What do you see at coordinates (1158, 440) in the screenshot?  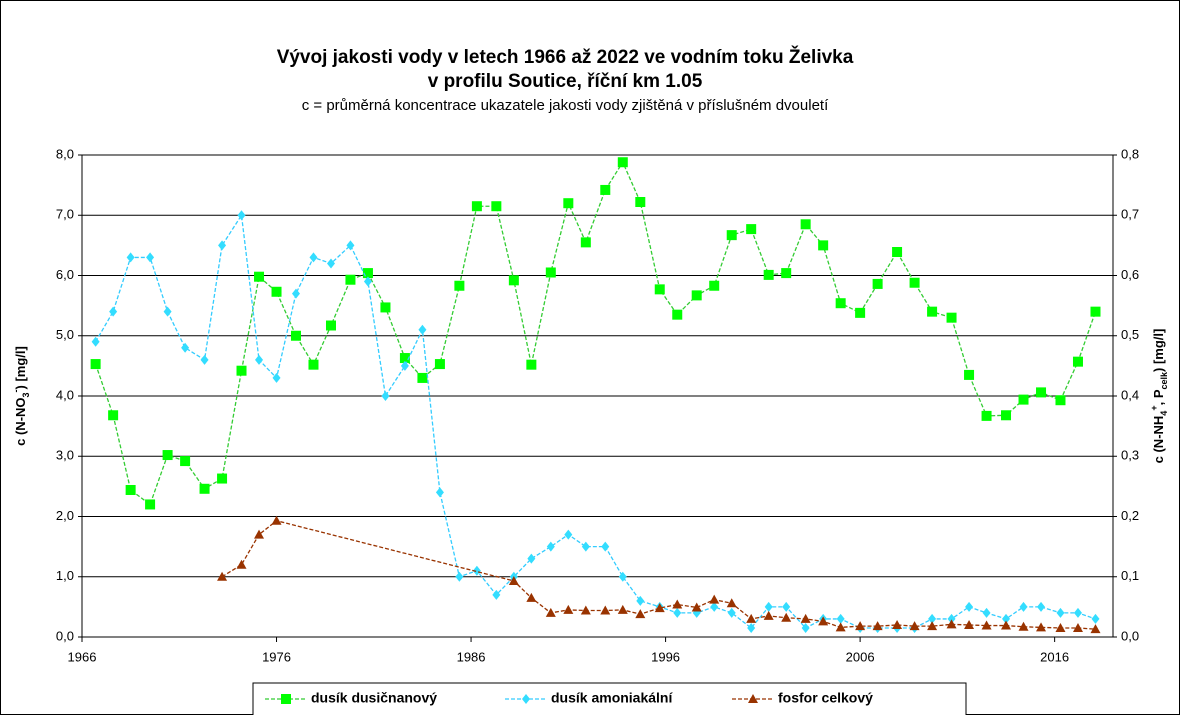 I see `y2-axis-label-part: c (N-NH` at bounding box center [1158, 440].